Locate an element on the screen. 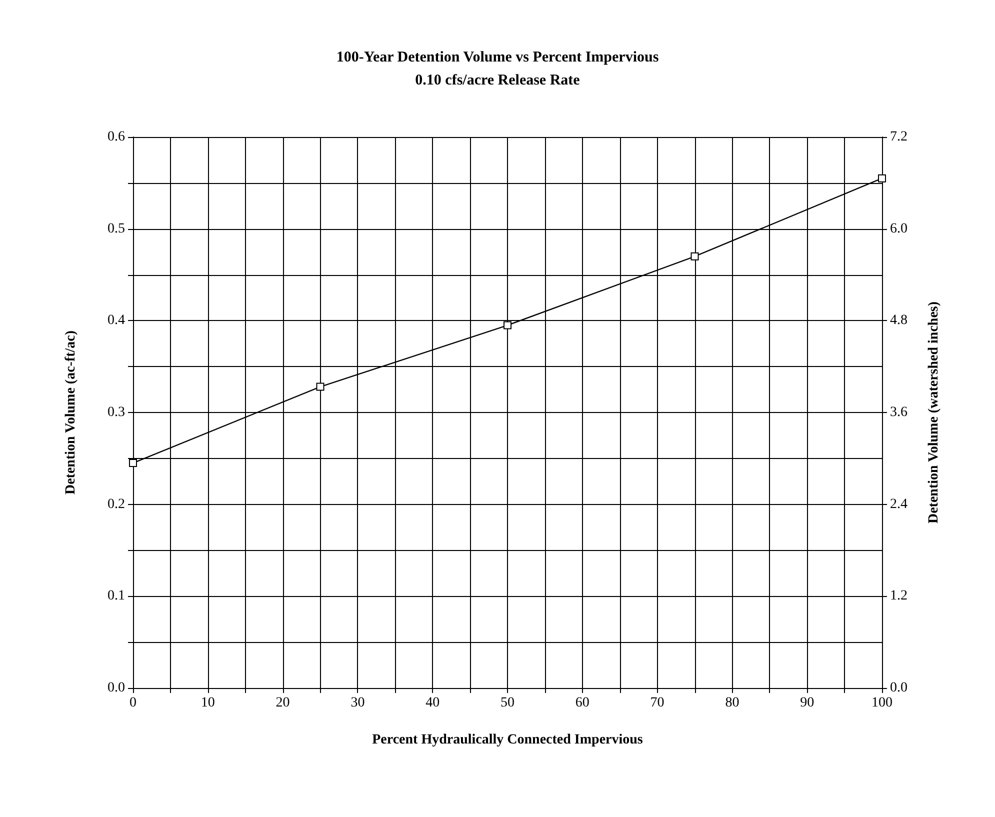  chart-subtitle: 0.10 cfs/acre Release Rate is located at coordinates (497, 80).